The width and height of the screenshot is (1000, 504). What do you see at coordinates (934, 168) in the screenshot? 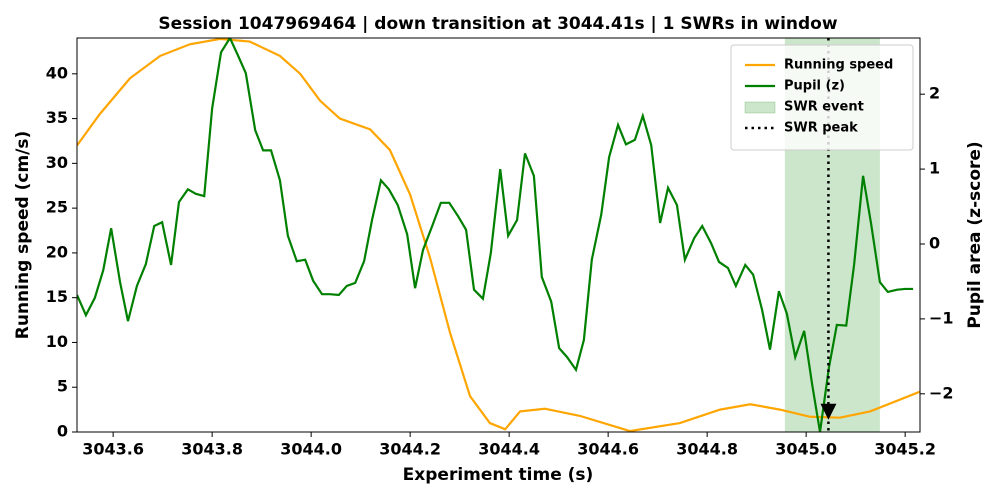
I see `y2-tick-label: 1` at bounding box center [934, 168].